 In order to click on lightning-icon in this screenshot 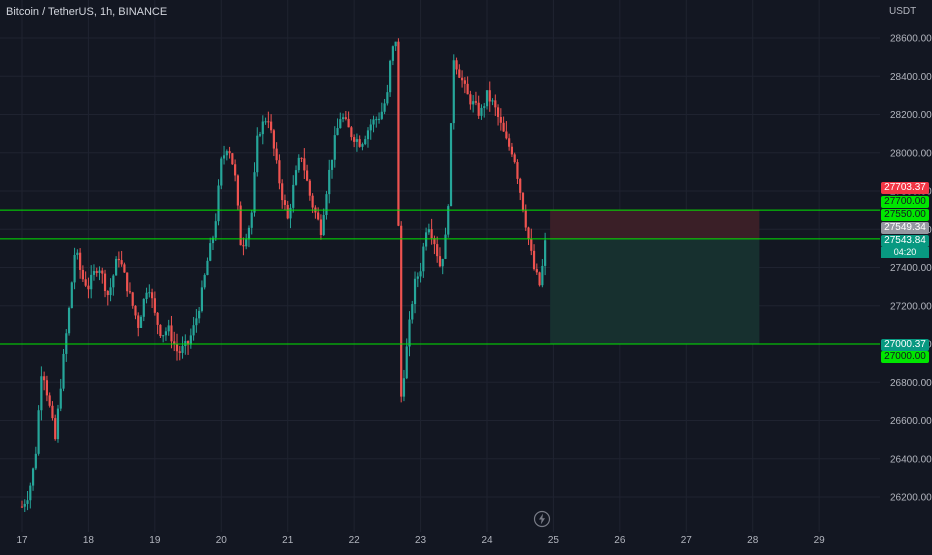, I will do `click(542, 519)`.